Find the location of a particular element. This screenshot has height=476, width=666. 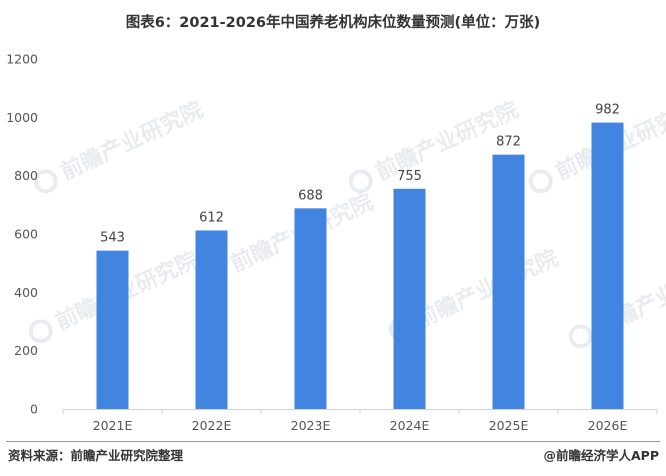

bar-2026E is located at coordinates (607, 265).